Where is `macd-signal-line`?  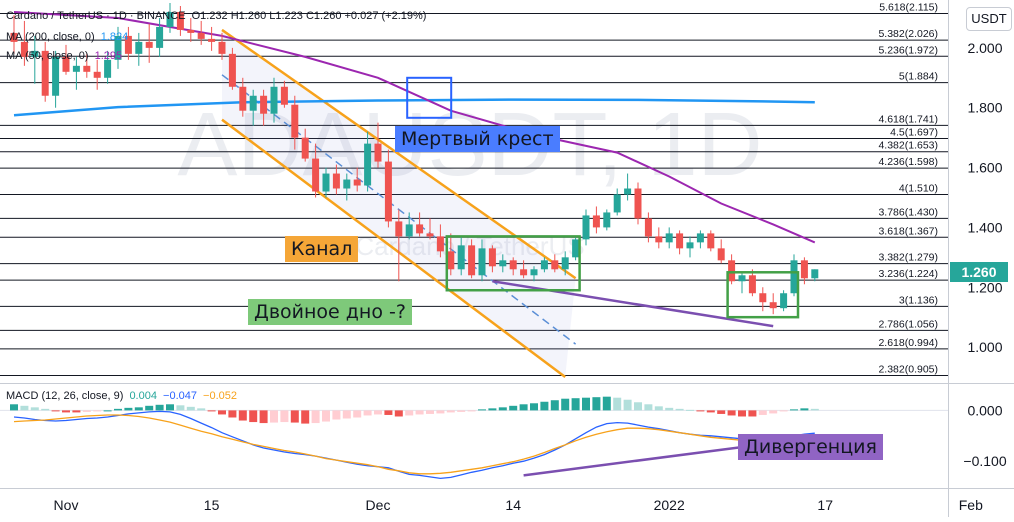
macd-signal-line is located at coordinates (414, 444).